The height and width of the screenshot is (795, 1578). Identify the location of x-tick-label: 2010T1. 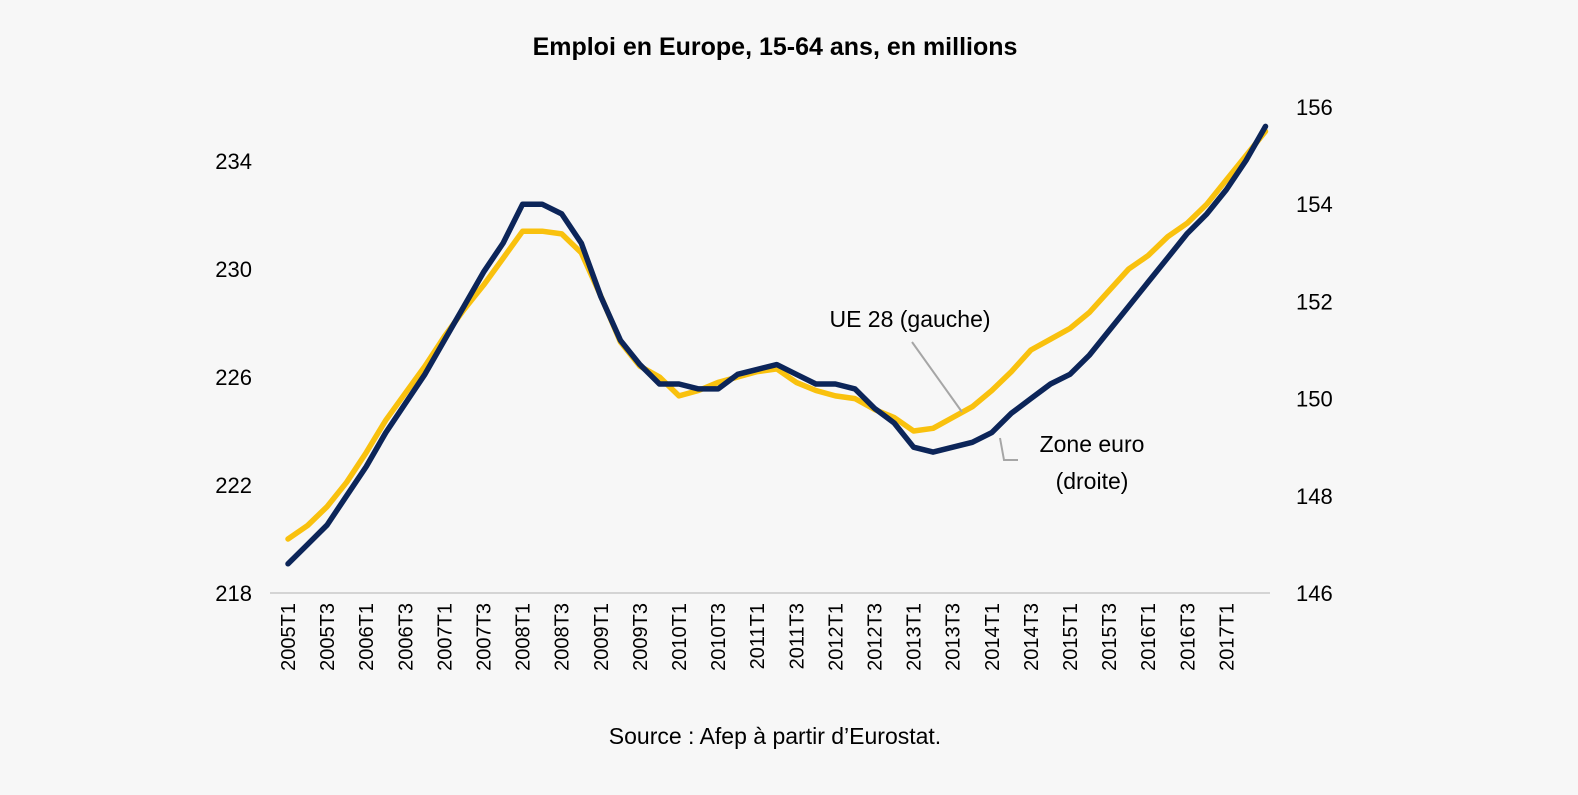
(680, 637).